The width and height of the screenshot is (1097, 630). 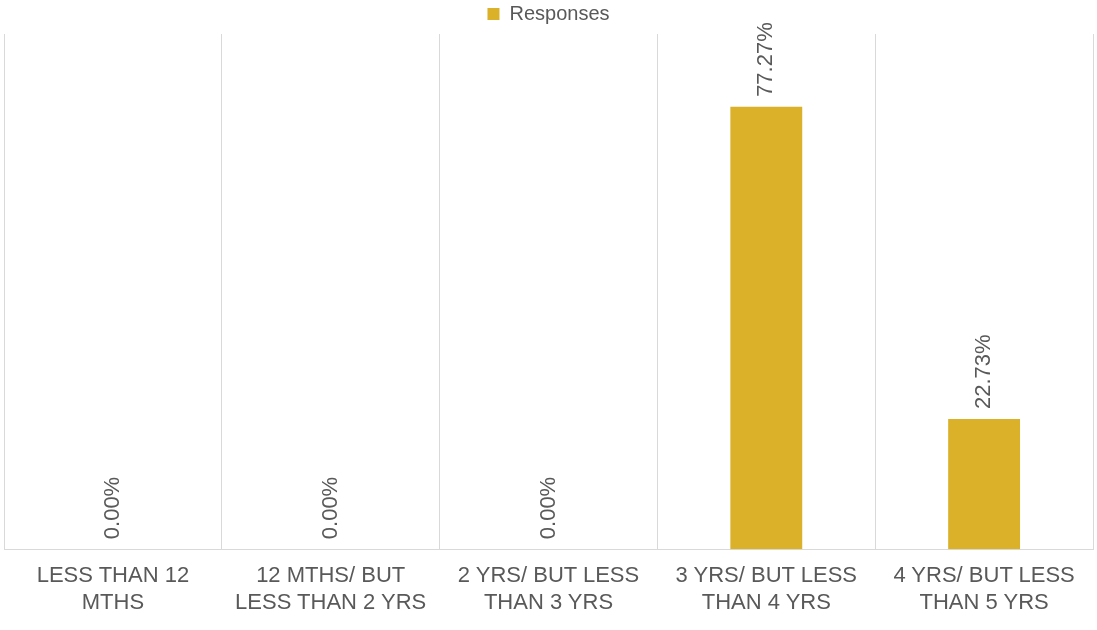 What do you see at coordinates (559, 12) in the screenshot?
I see `legend-label: Responses` at bounding box center [559, 12].